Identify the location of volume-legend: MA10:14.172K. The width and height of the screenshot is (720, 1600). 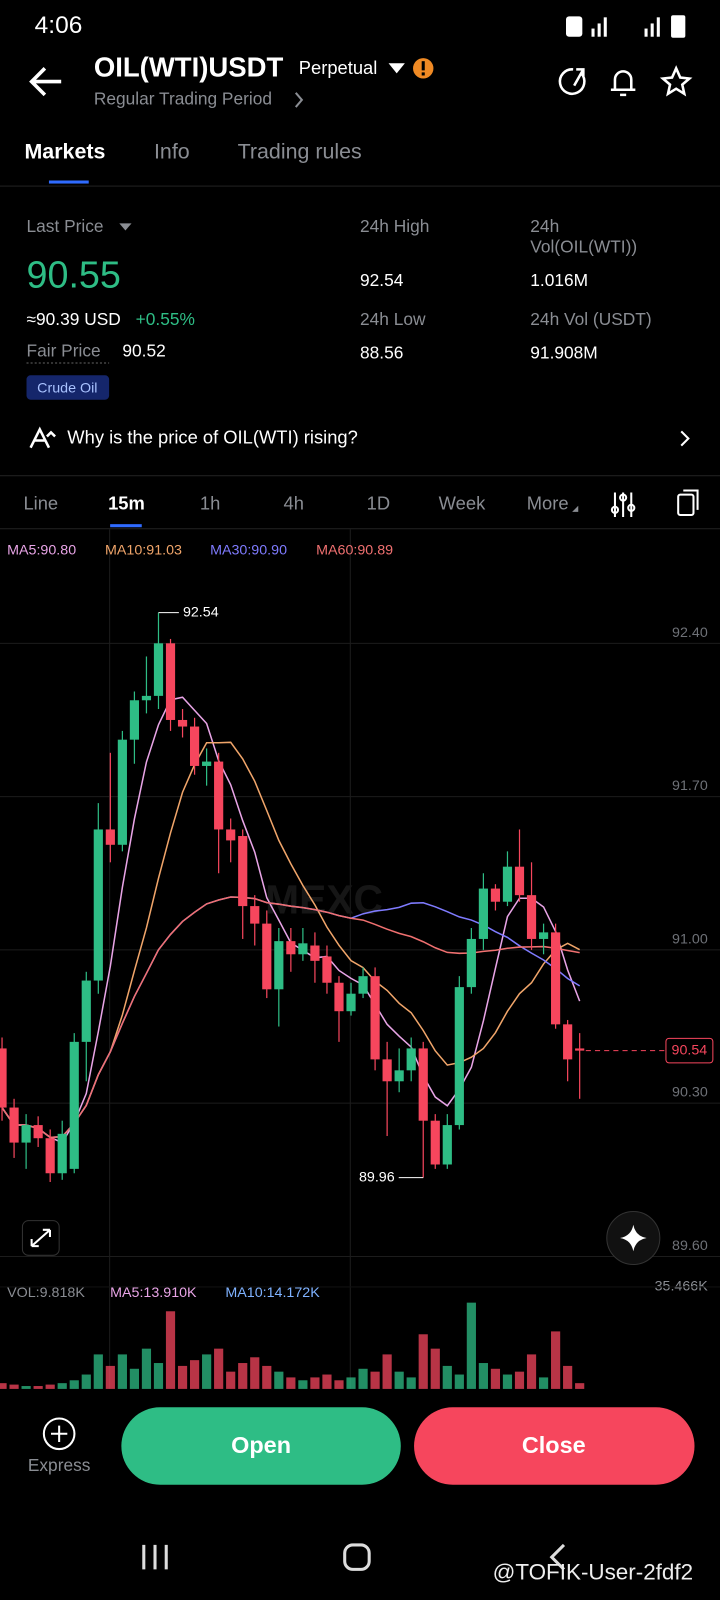
(272, 1293).